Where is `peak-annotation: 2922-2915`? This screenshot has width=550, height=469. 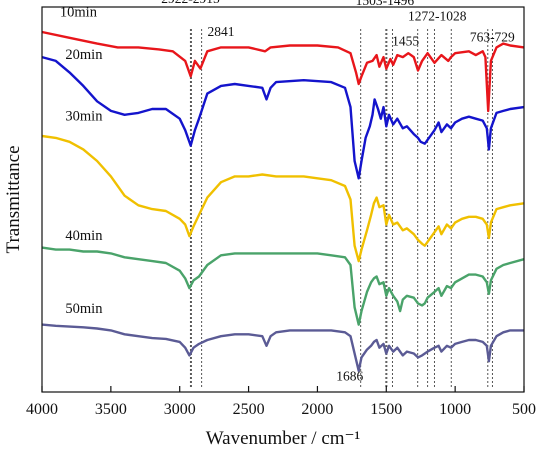
peak-annotation: 2922-2915 is located at coordinates (190, 3).